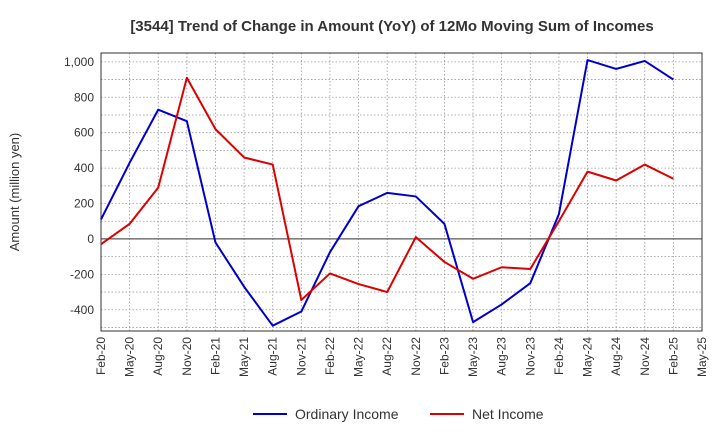  I want to click on legend: Ordinary Income Net Income, so click(398, 414).